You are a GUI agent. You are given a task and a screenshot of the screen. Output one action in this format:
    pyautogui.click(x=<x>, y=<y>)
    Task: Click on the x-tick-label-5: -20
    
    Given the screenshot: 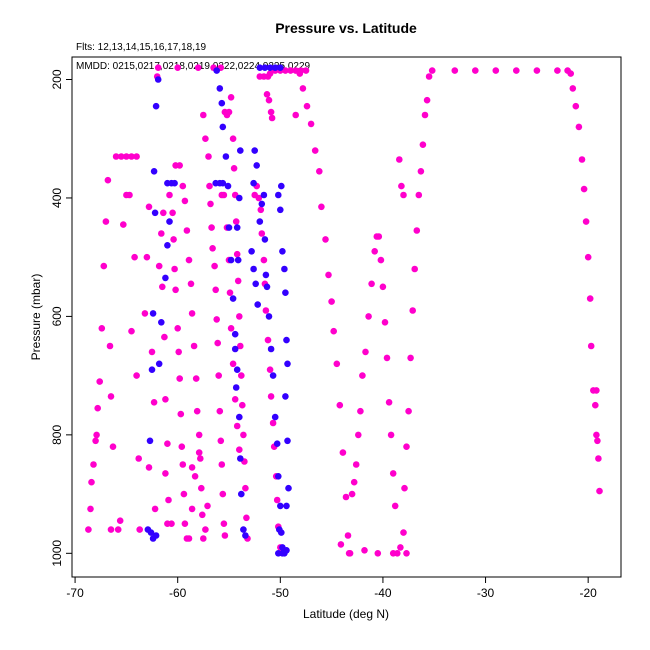 What is the action you would take?
    pyautogui.click(x=588, y=593)
    